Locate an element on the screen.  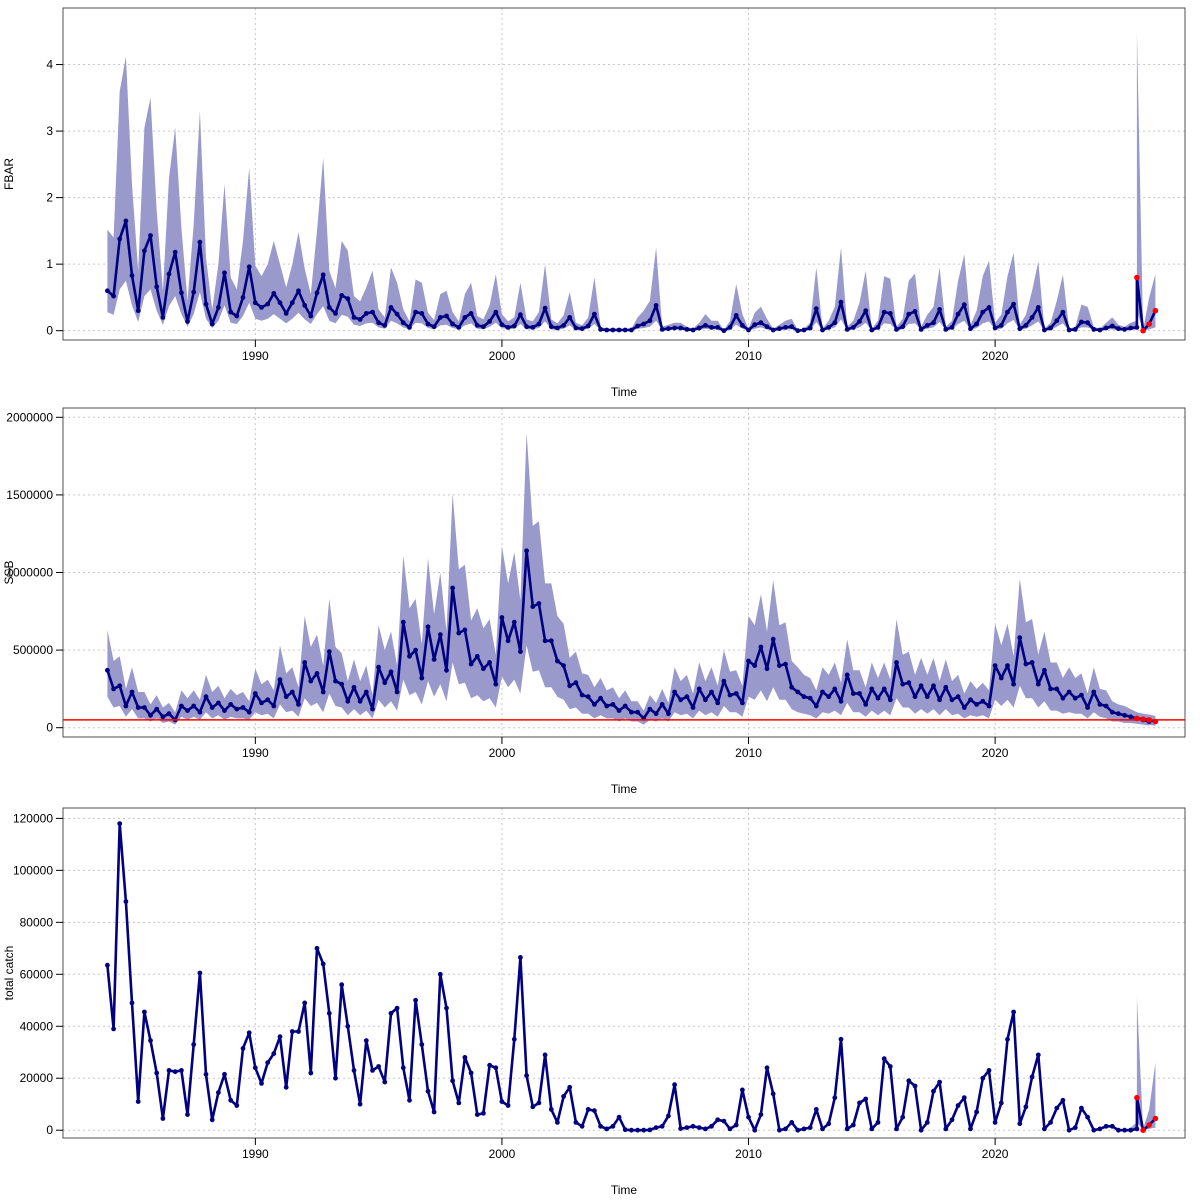
fbar-forecast is located at coordinates (1146, 304).